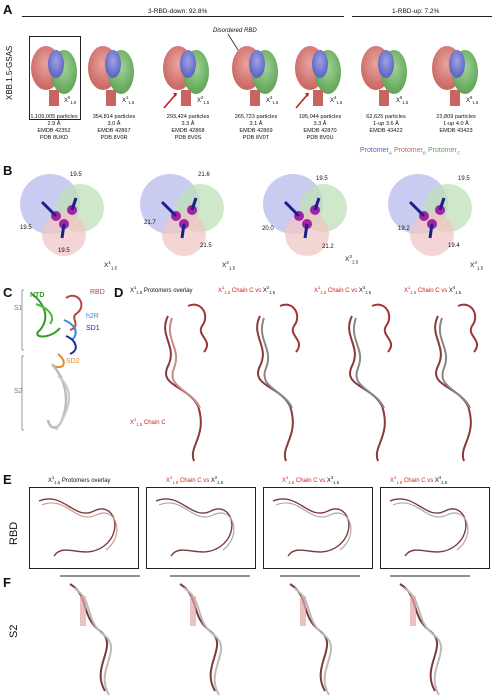  I want to click on x2-view-label: X21.5, so click(229, 265).